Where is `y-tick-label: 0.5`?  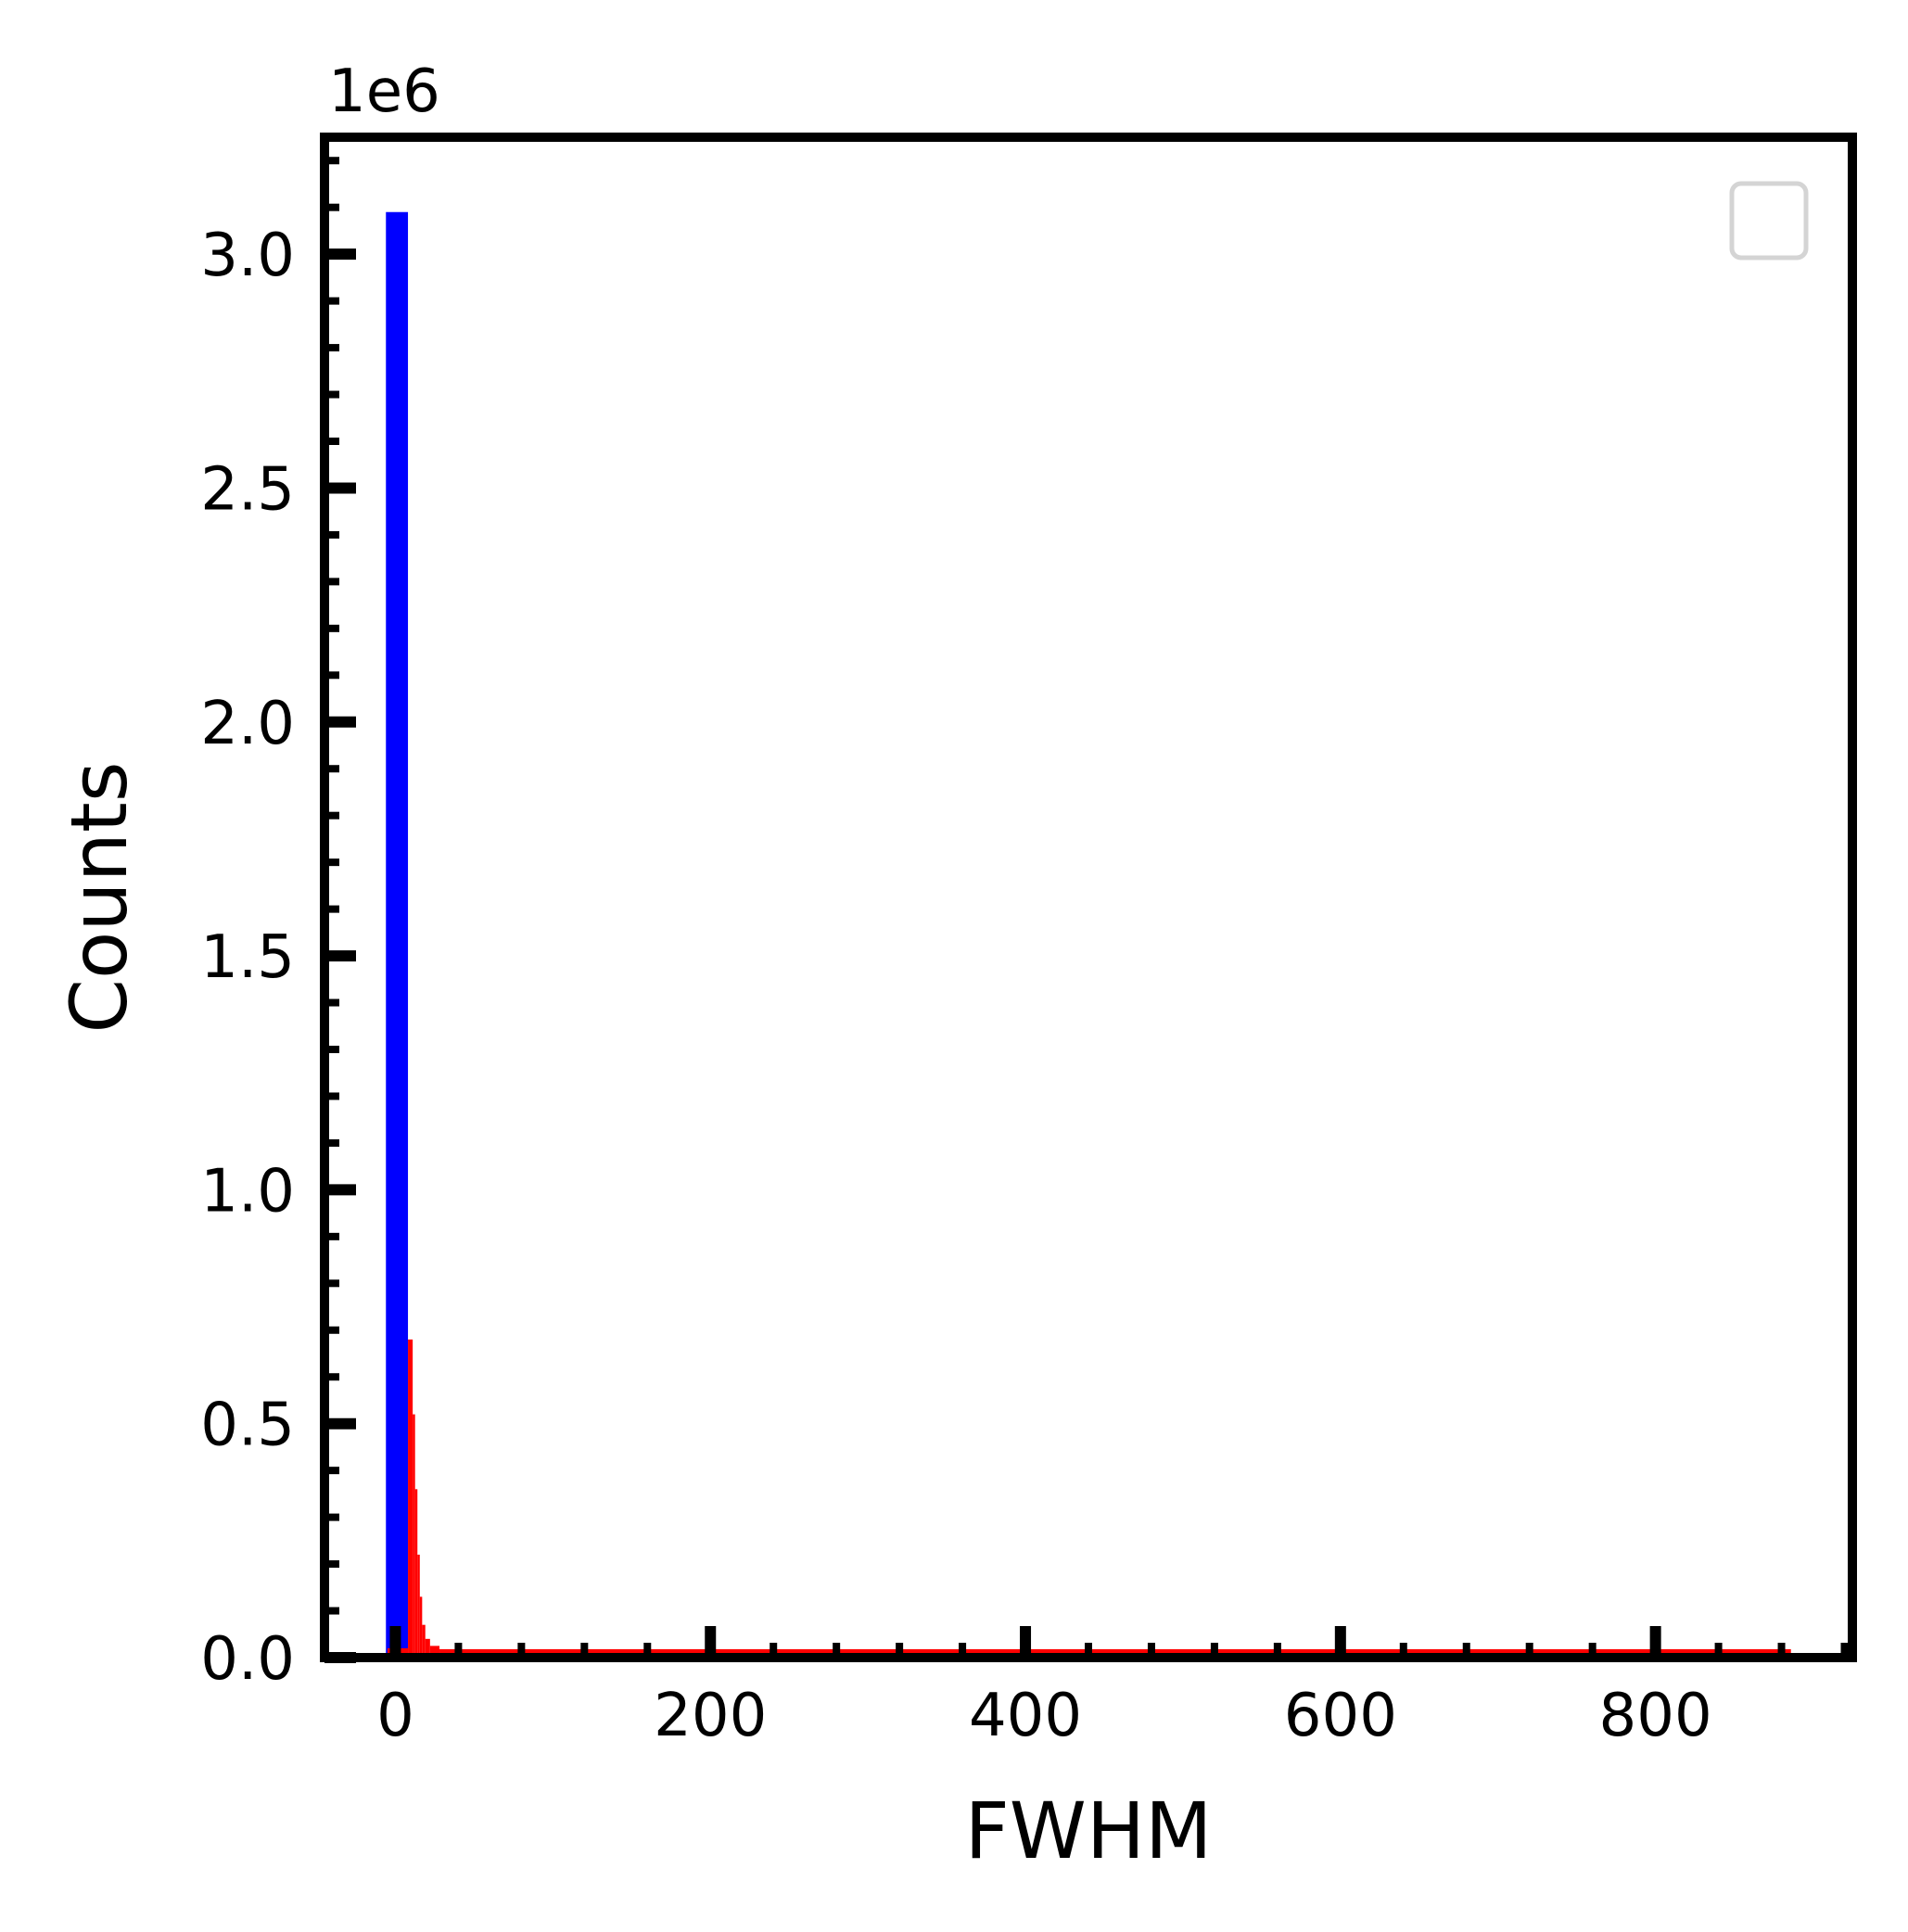 y-tick-label: 0.5 is located at coordinates (247, 1426).